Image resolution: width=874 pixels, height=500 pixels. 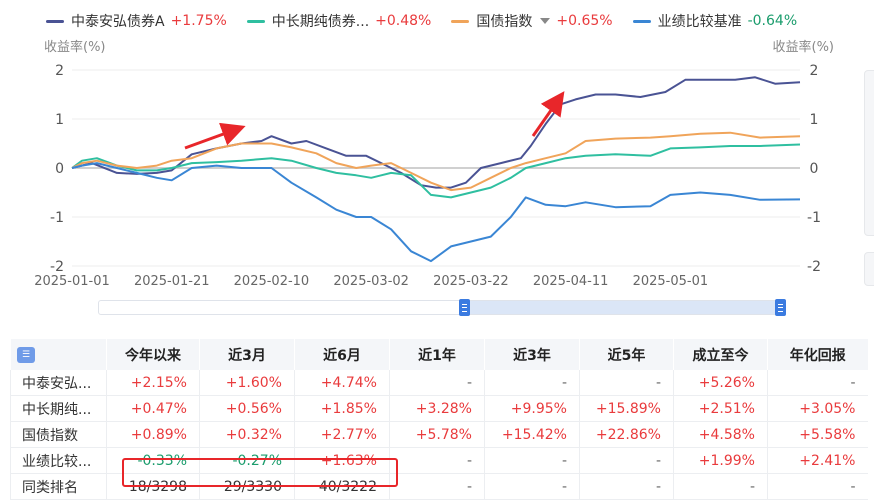 I want to click on column-header: 近3月, so click(x=247, y=354).